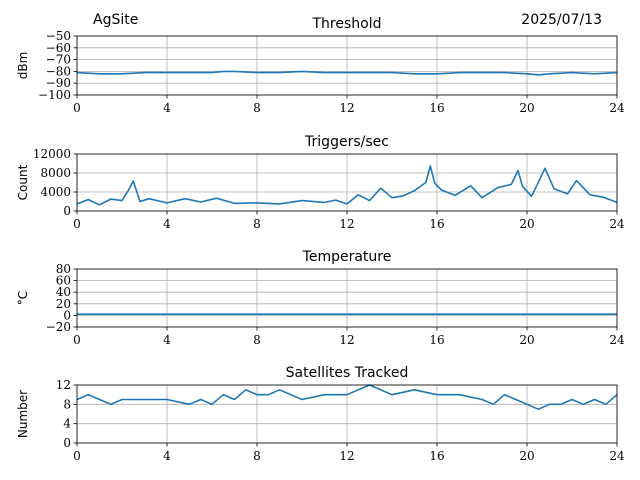  I want to click on y-tick-label: −20, so click(58, 327).